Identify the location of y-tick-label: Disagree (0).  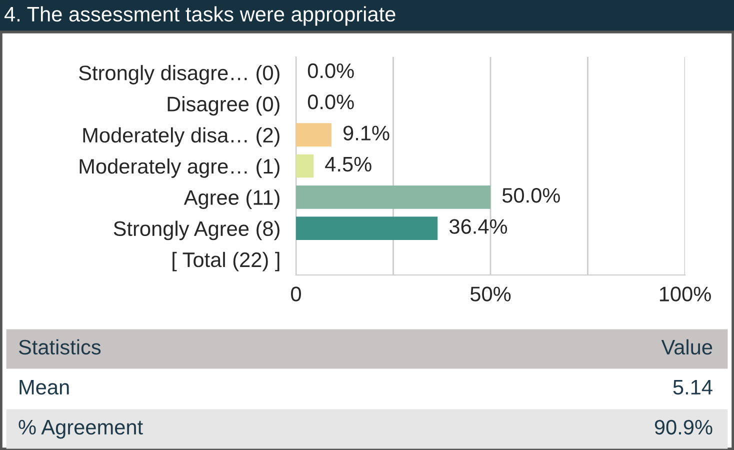
(224, 106).